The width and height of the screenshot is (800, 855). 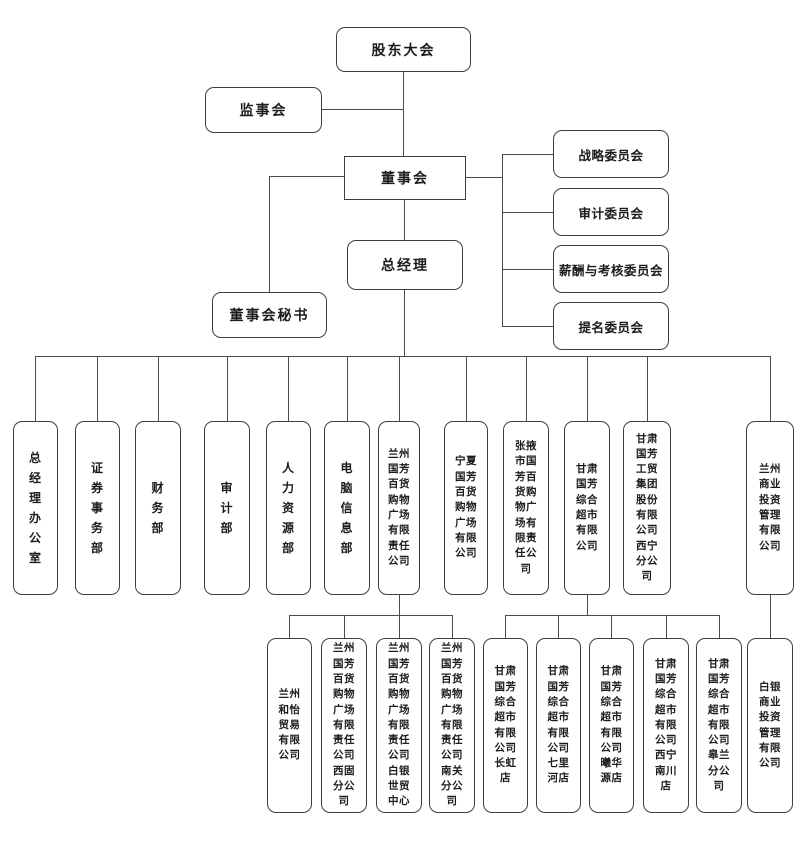 What do you see at coordinates (347, 508) in the screenshot?
I see `node-it-dept: 电 脑 信 息 部` at bounding box center [347, 508].